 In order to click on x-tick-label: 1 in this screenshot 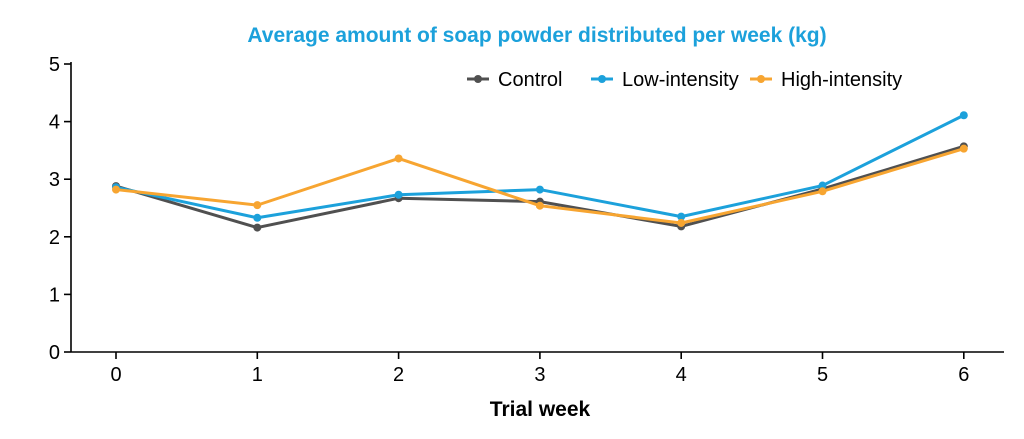, I will do `click(257, 375)`.